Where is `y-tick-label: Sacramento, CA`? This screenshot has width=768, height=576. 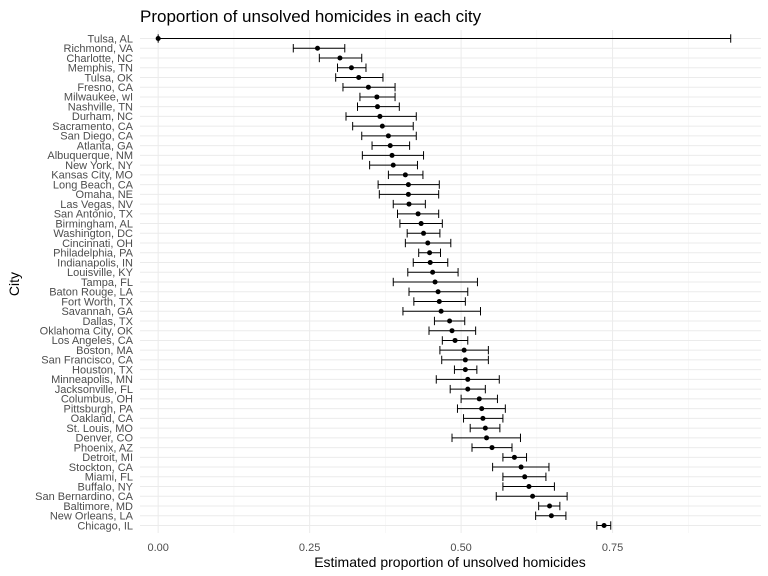 y-tick-label: Sacramento, CA is located at coordinates (92, 127).